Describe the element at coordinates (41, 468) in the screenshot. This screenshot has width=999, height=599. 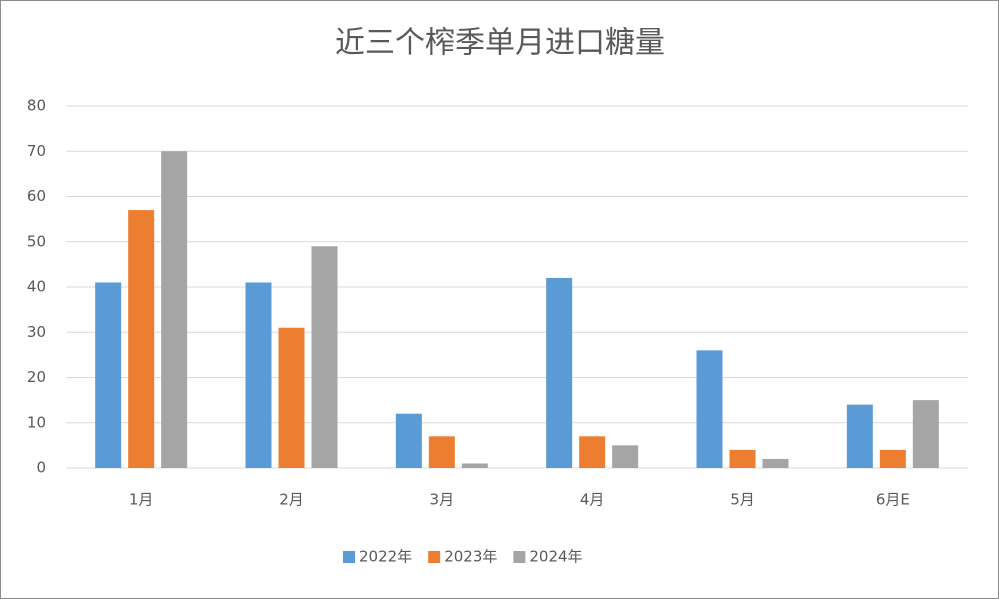
I see `y-tick-label: 0` at that location.